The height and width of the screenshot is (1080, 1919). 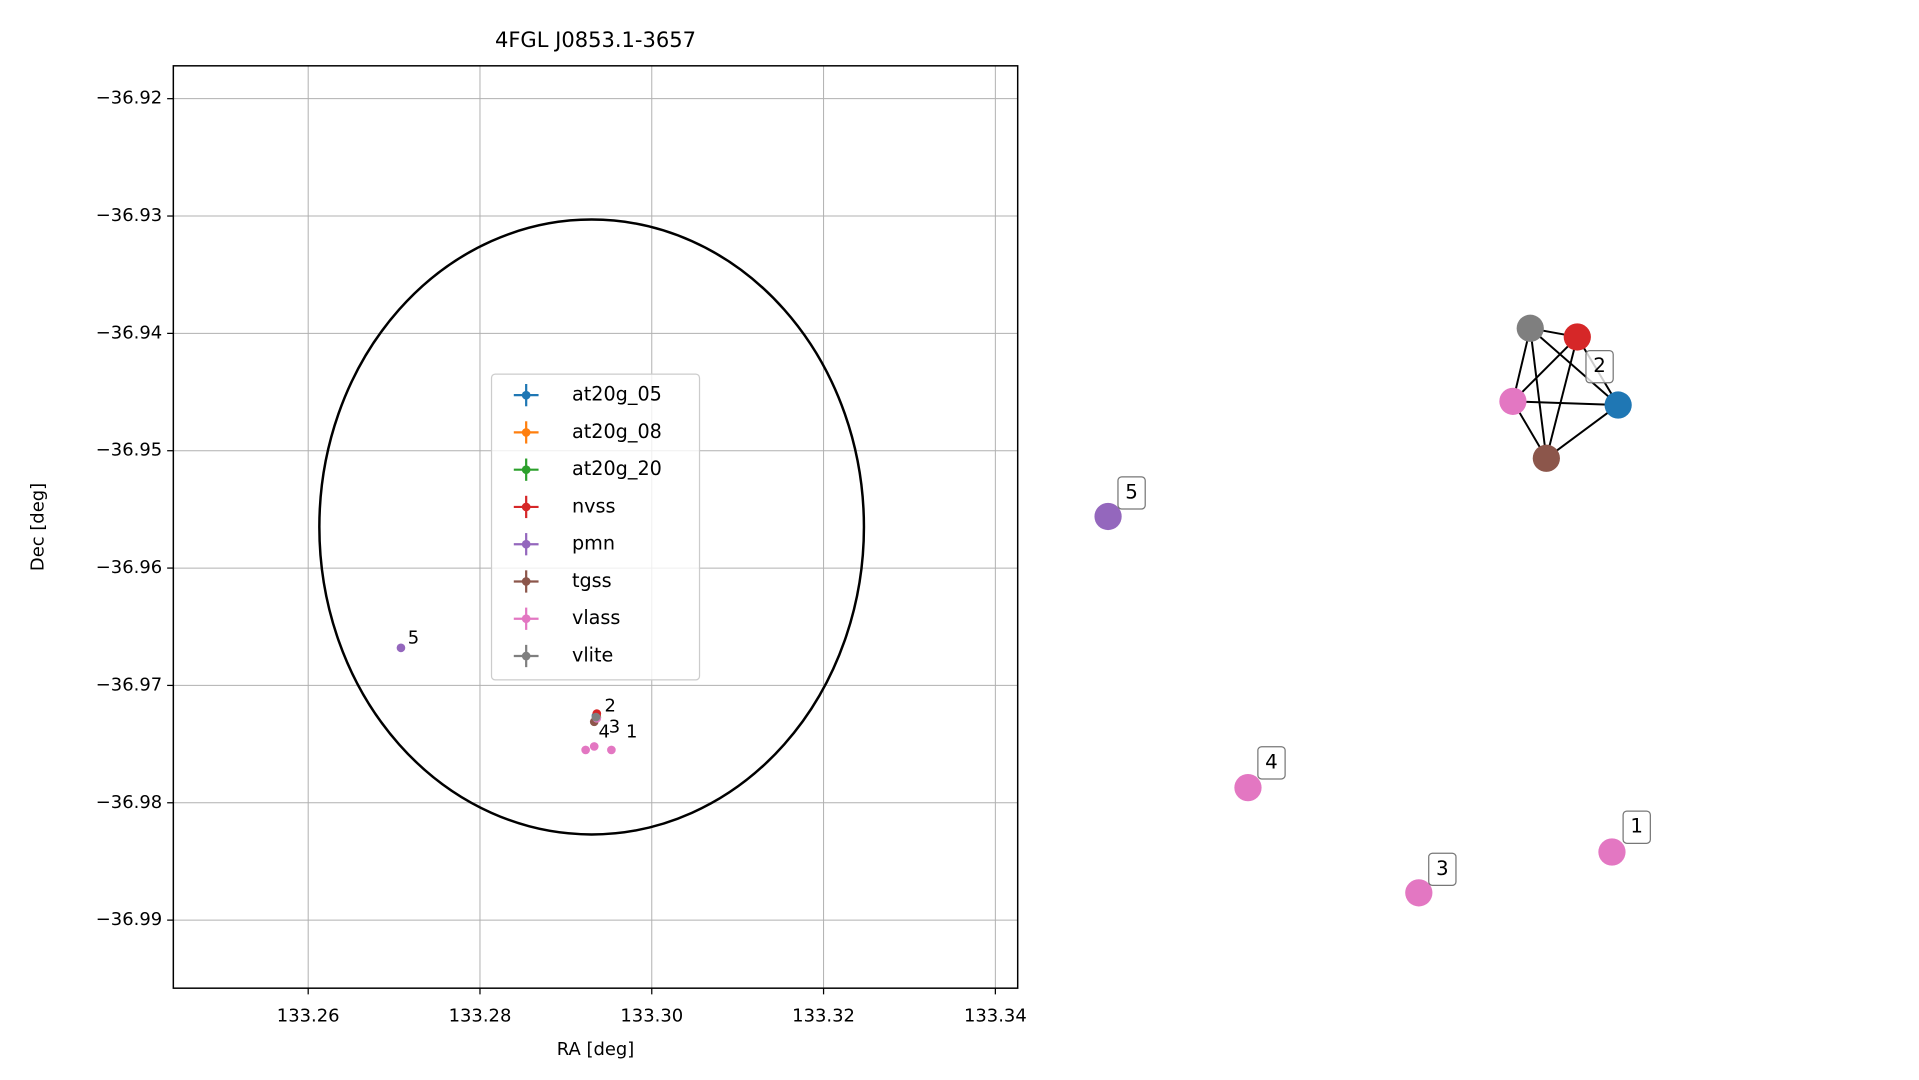 I want to click on legend-label: nvss, so click(x=594, y=505).